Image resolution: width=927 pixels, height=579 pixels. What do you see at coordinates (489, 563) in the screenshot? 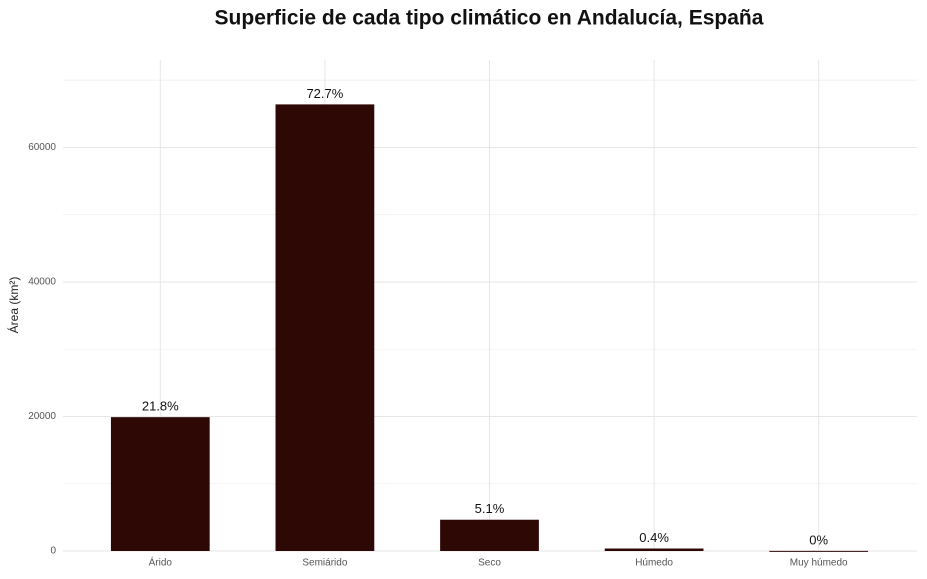
I see `x-tick-label: Seco` at bounding box center [489, 563].